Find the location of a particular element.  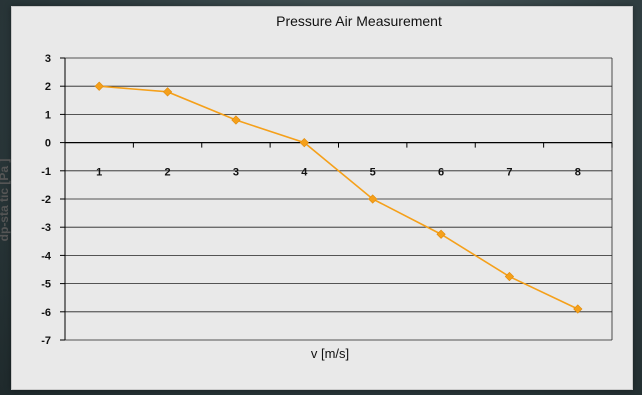

x-tick-label: 5 is located at coordinates (373, 173).